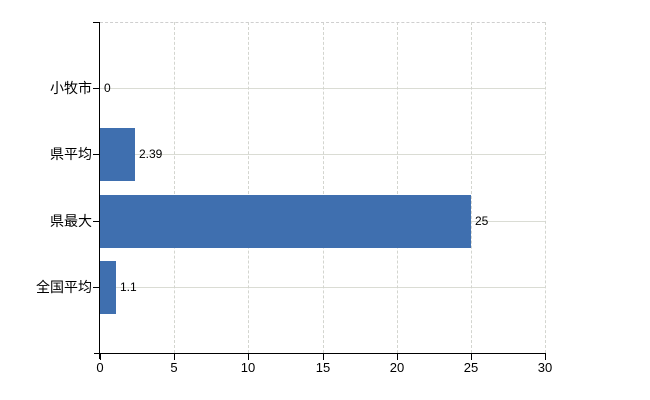 This screenshot has height=400, width=650. Describe the element at coordinates (100, 367) in the screenshot. I see `x-tick-label: 0` at that location.